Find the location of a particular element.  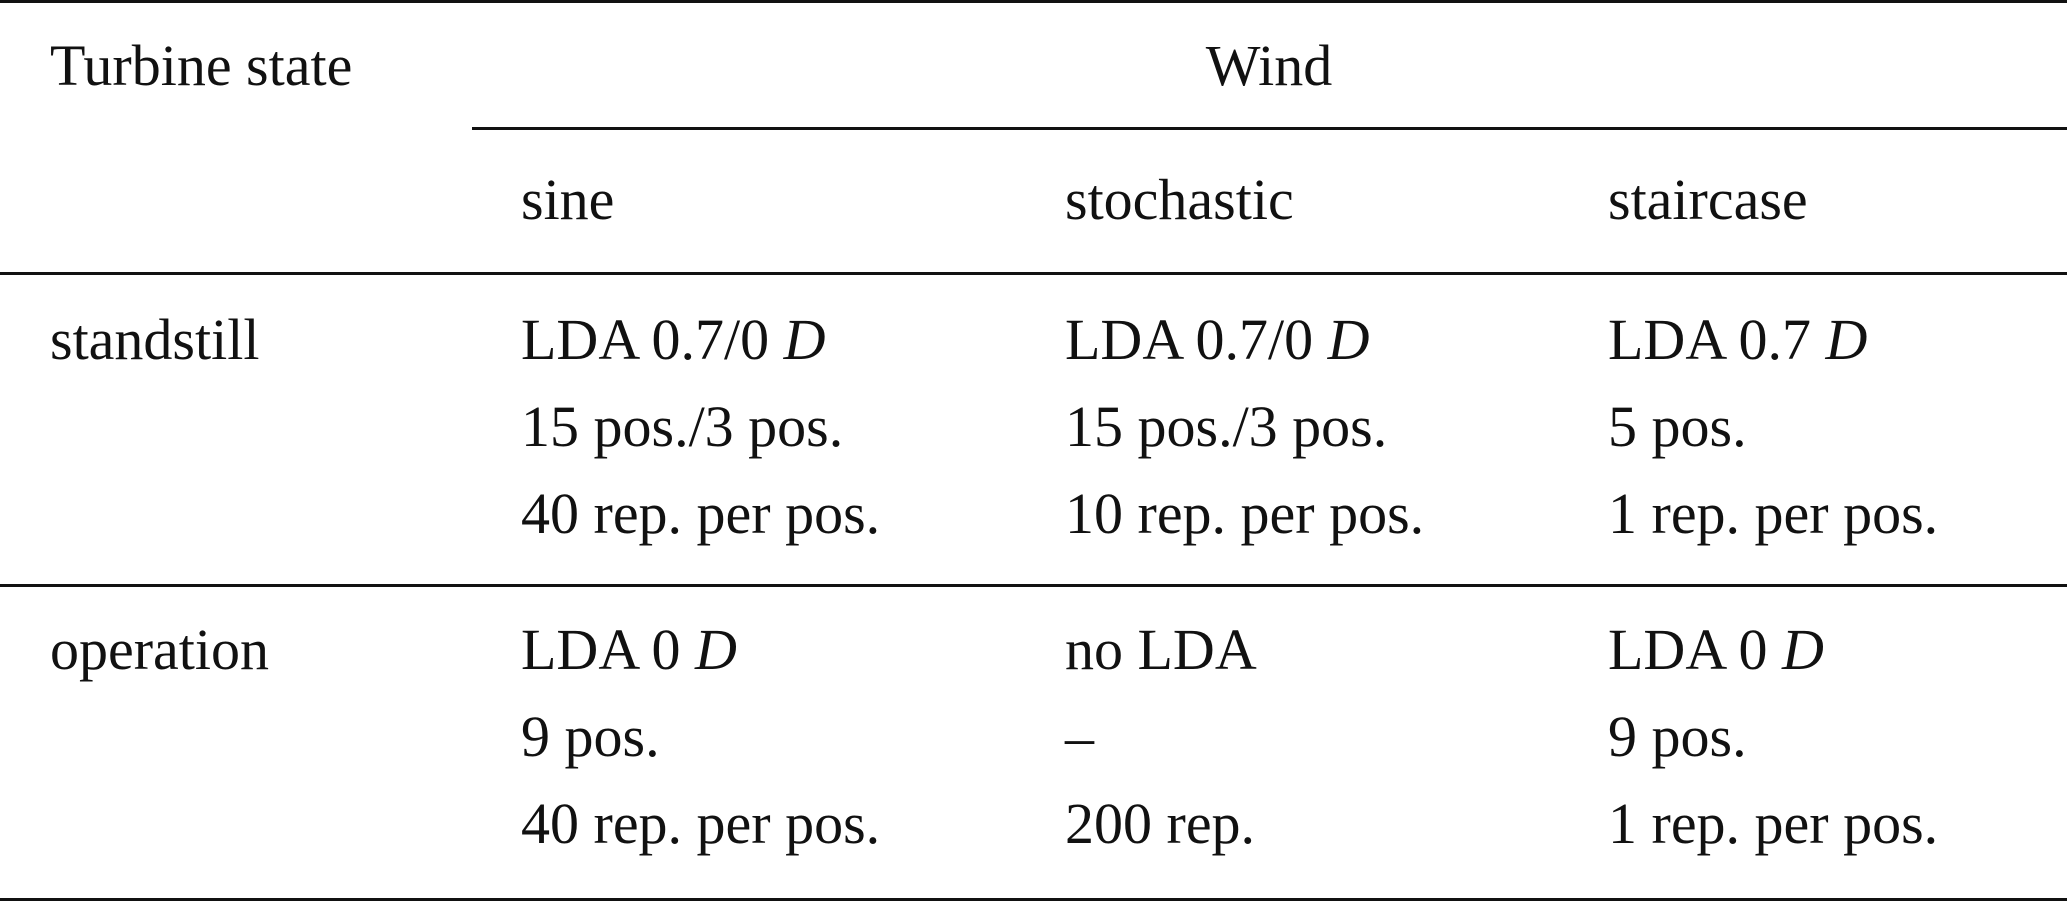

top-rule is located at coordinates (1033, 1).